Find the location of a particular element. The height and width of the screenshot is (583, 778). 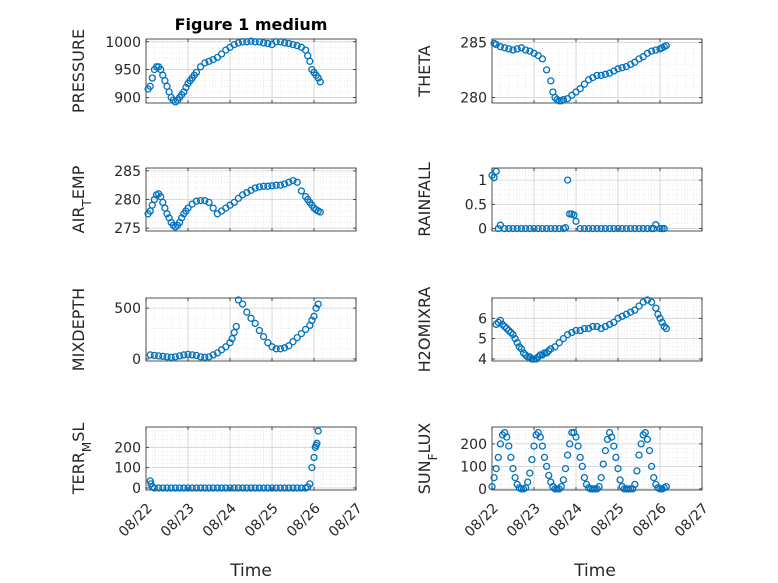

y-axis-label: H2OMIXRA is located at coordinates (424, 330).